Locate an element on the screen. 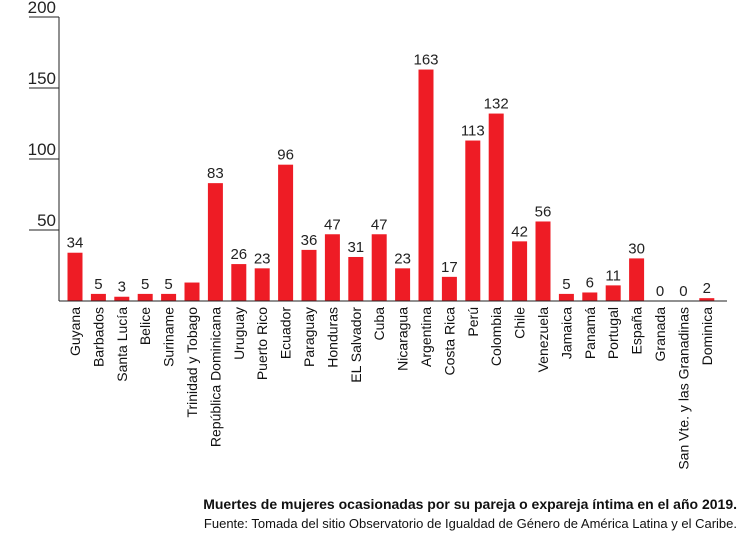 This screenshot has height=541, width=755. x-tick-label: Portugal is located at coordinates (613, 333).